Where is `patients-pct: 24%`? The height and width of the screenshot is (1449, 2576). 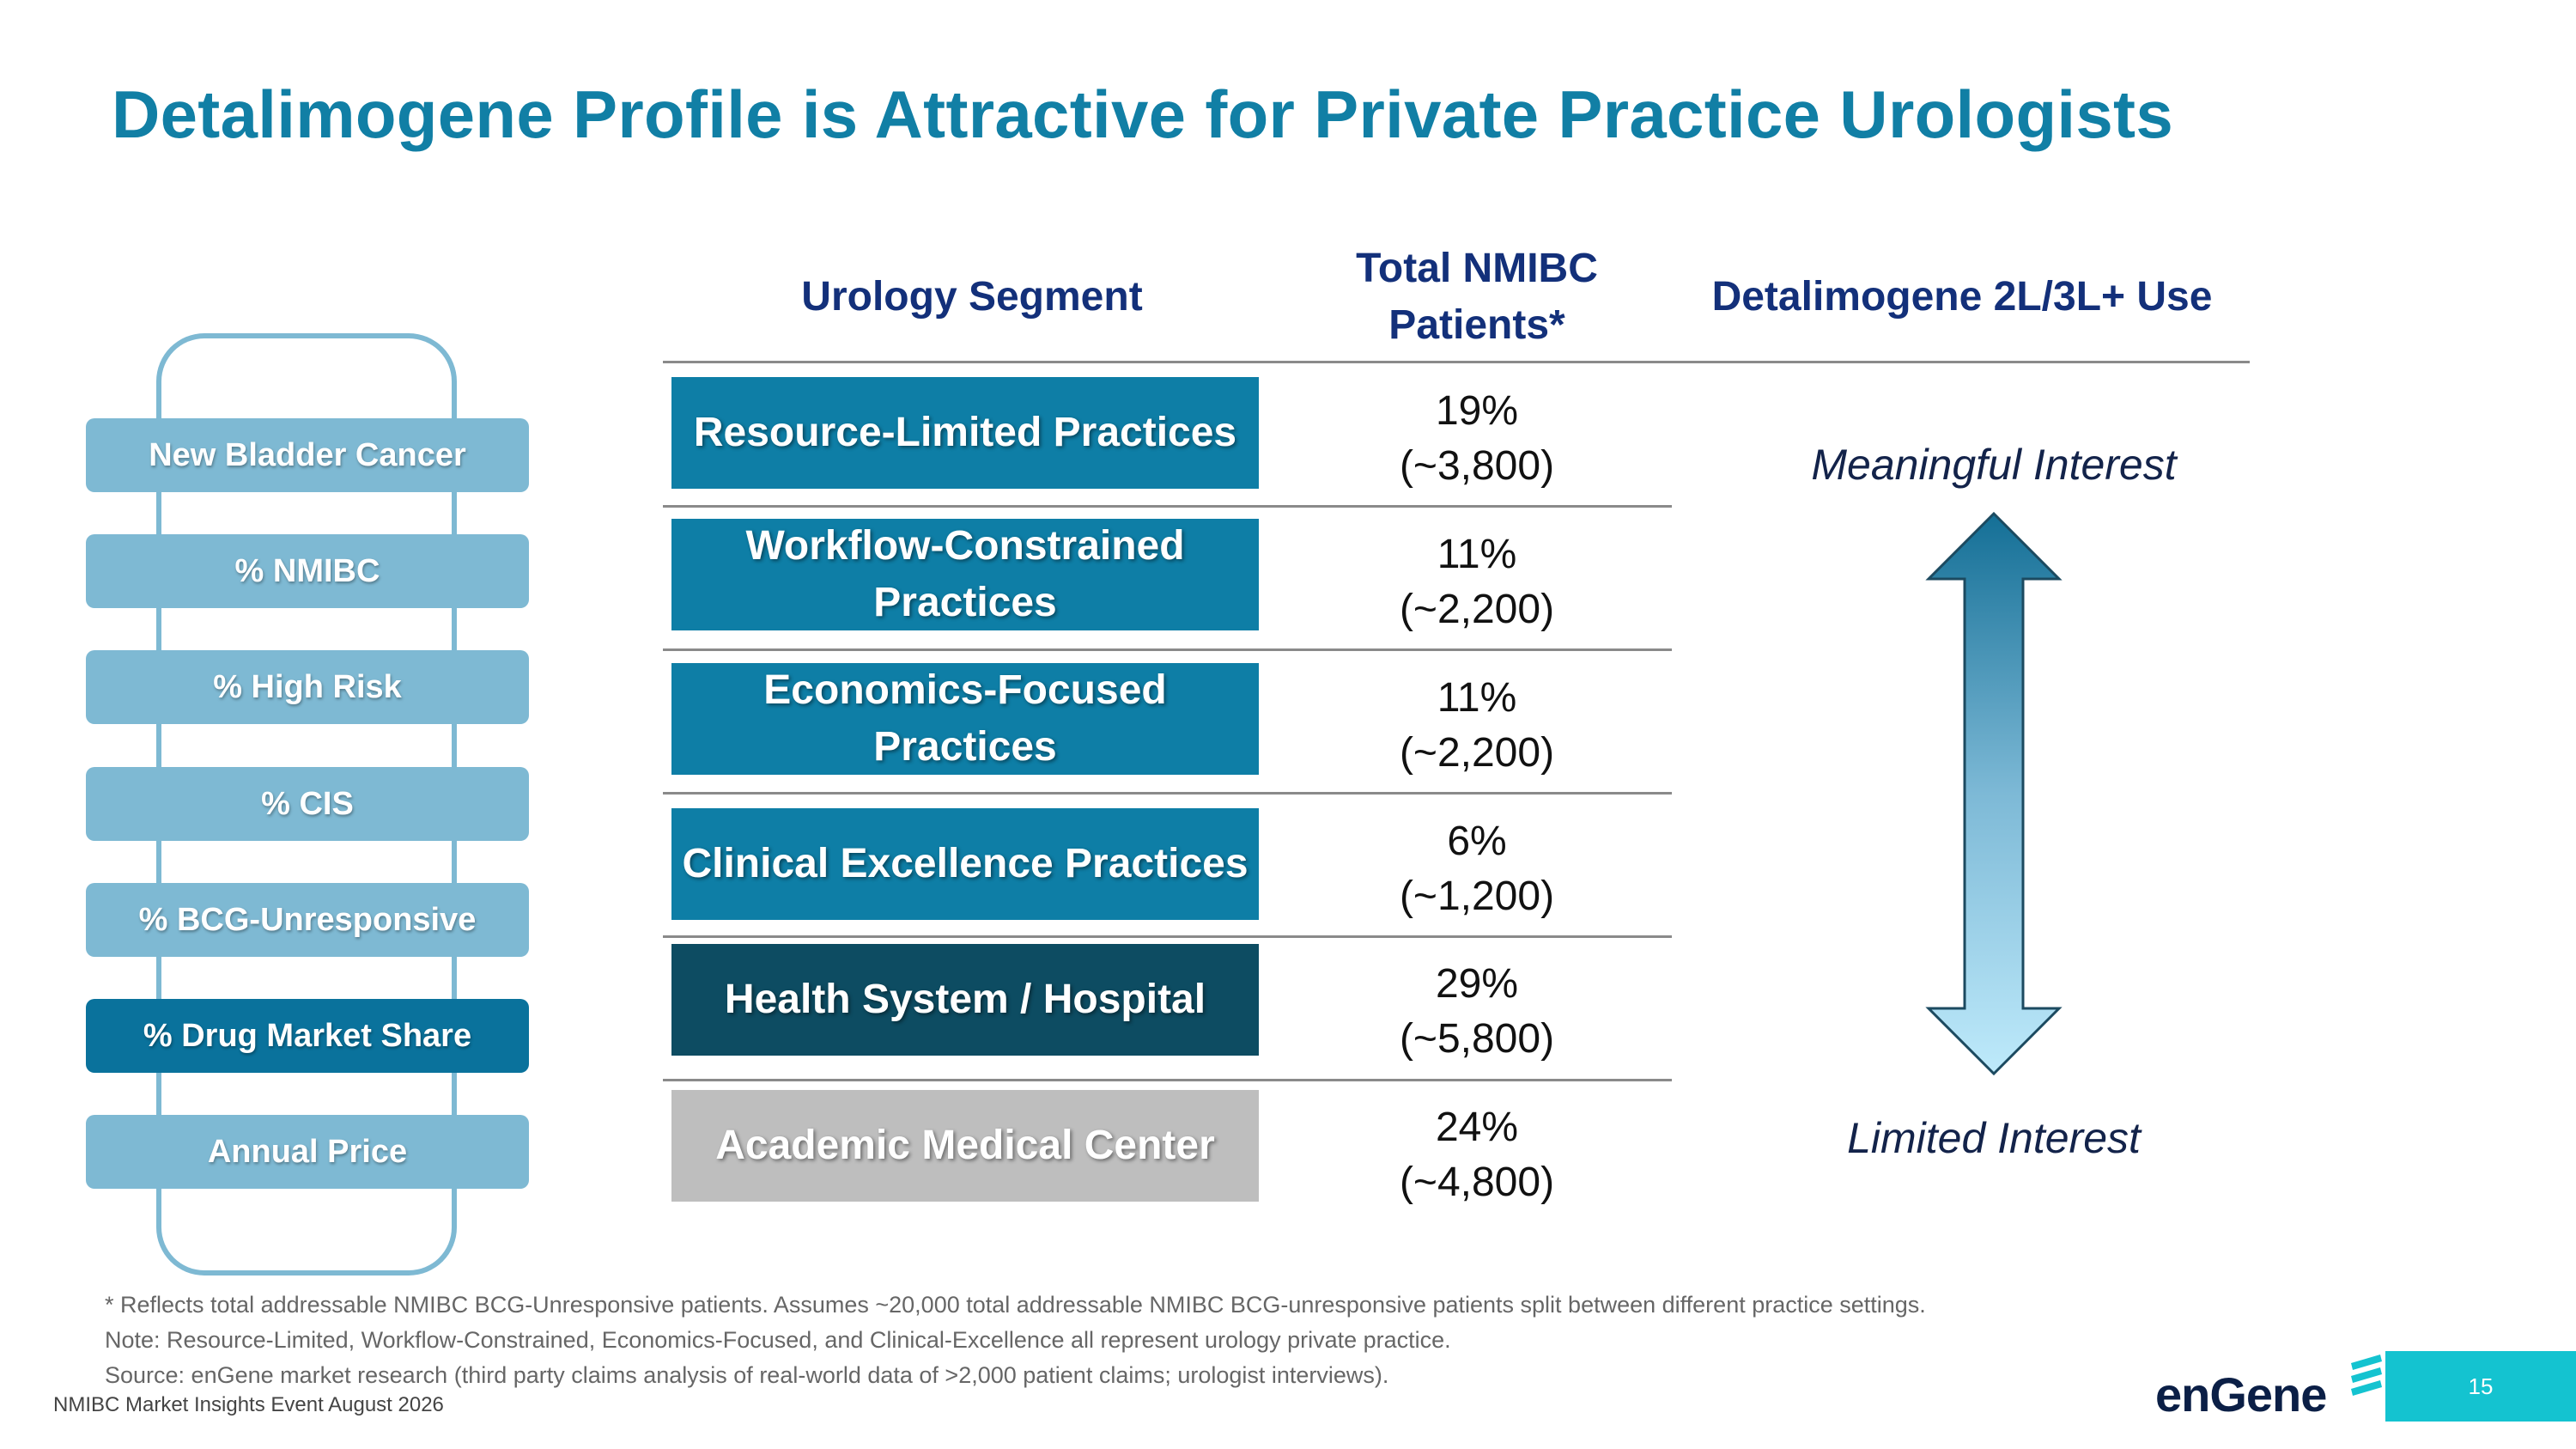 patients-pct: 24% is located at coordinates (1477, 1127).